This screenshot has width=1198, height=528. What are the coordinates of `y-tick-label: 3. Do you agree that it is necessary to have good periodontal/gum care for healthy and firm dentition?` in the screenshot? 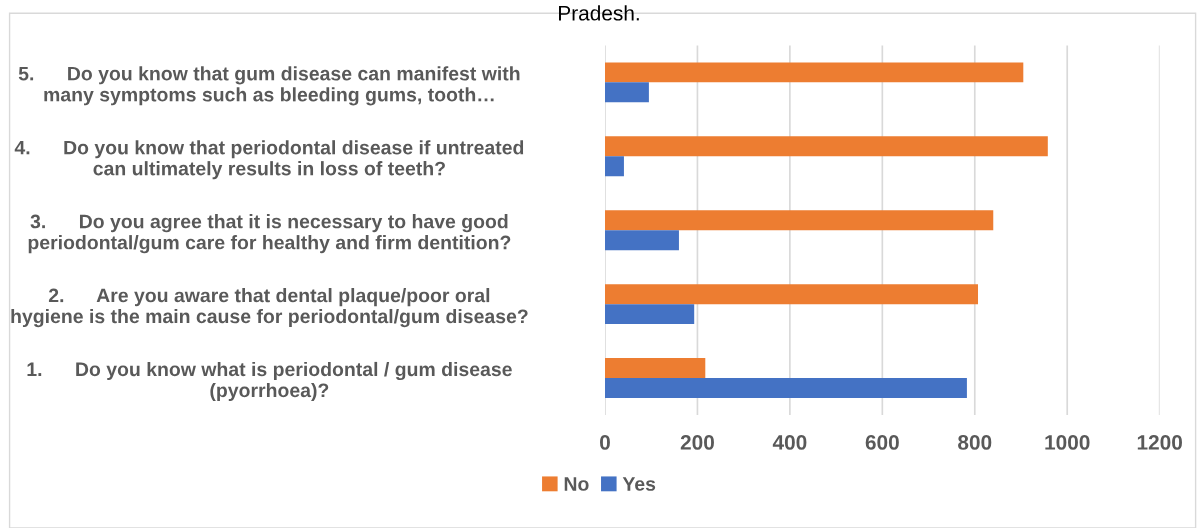 It's located at (269, 234).